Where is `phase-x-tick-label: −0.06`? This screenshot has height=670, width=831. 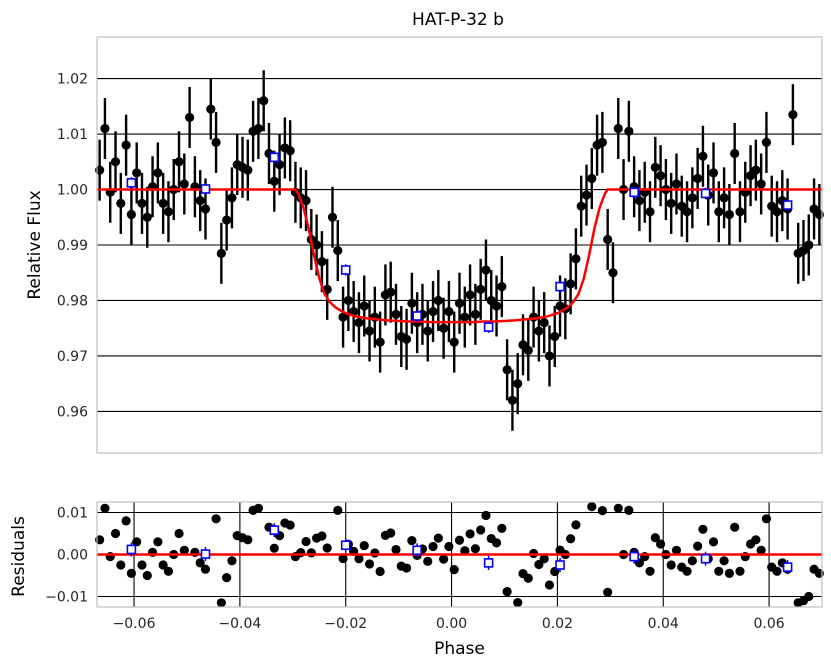 phase-x-tick-label: −0.06 is located at coordinates (134, 624).